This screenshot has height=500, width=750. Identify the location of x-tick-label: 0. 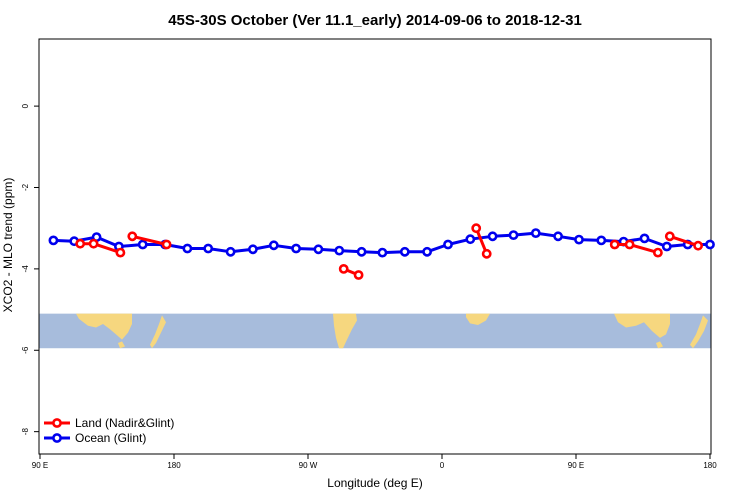
(442, 465).